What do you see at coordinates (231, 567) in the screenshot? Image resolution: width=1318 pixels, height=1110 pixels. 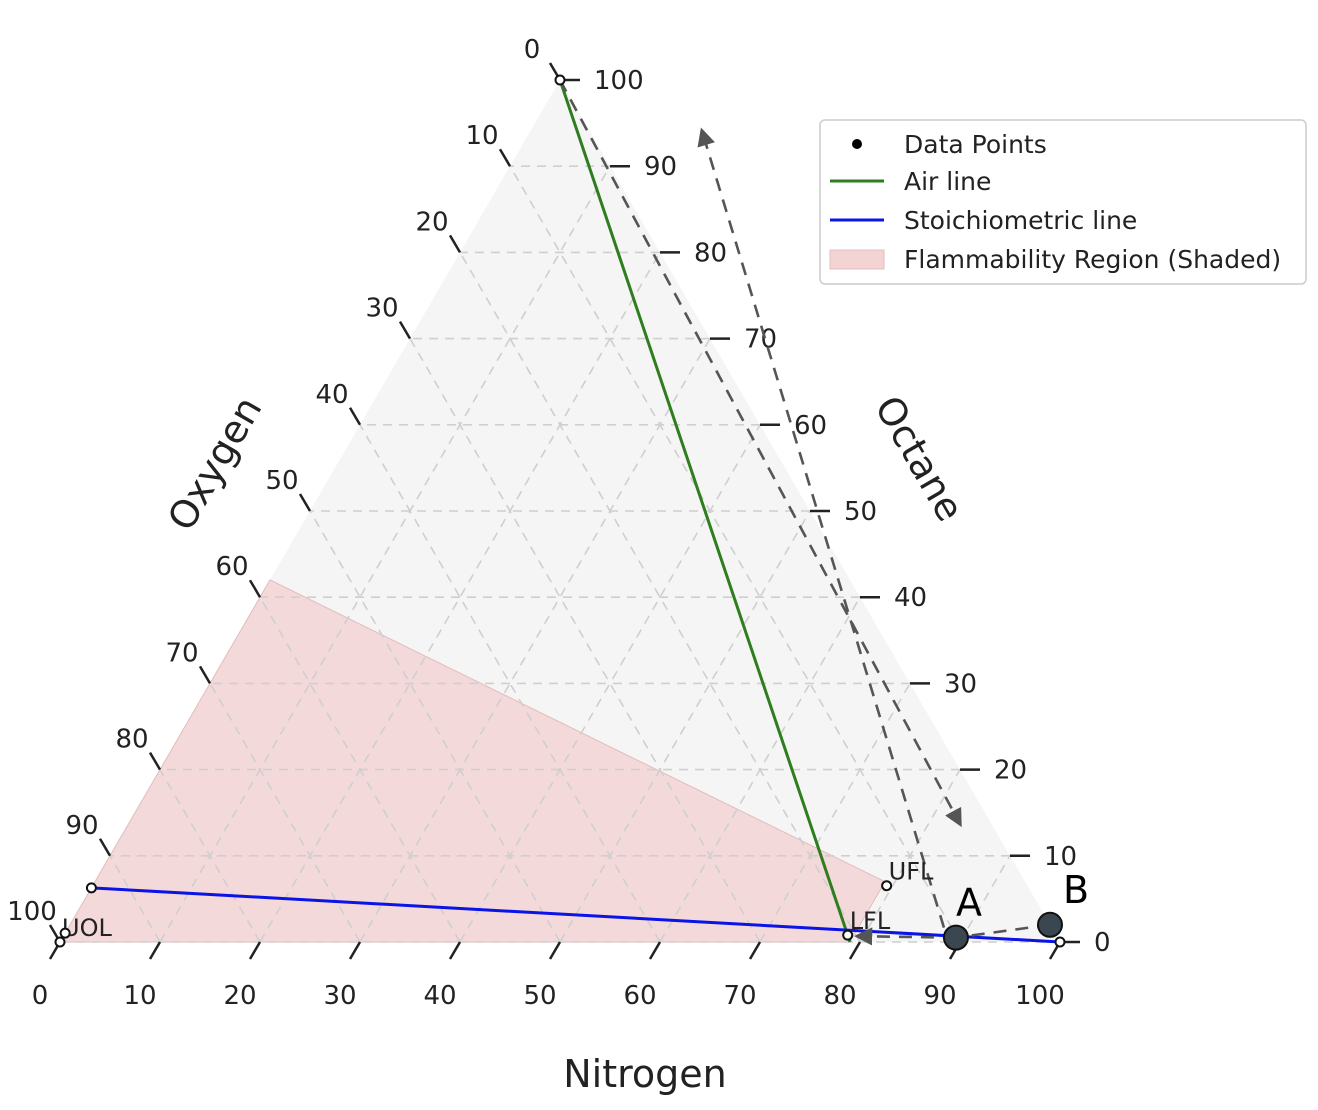 I see `tick-label-oxygen-60: 60` at bounding box center [231, 567].